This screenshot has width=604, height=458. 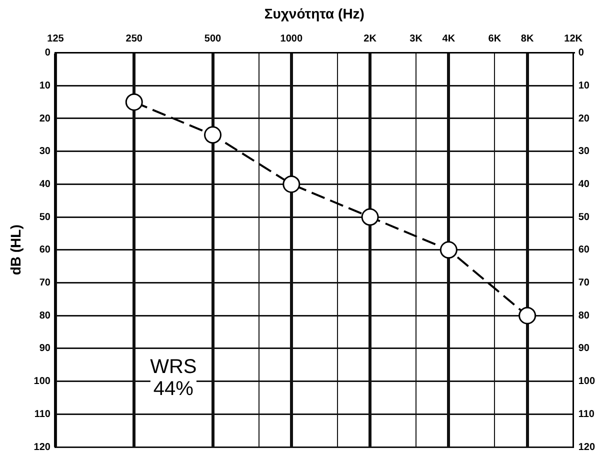 What do you see at coordinates (134, 39) in the screenshot?
I see `x-tick-label: 250` at bounding box center [134, 39].